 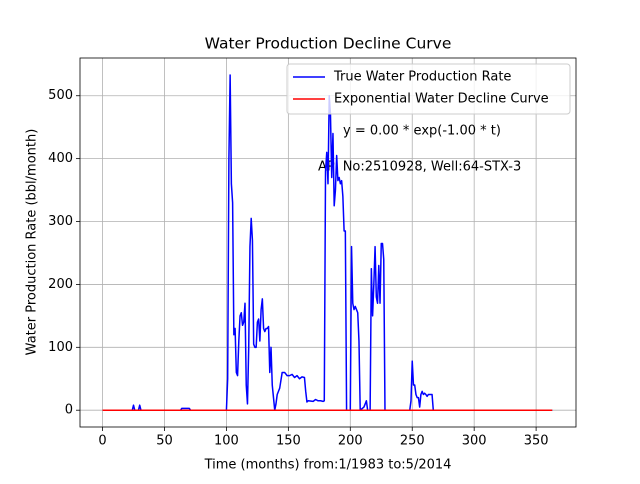 I want to click on x-tick-label: 300, so click(x=474, y=441).